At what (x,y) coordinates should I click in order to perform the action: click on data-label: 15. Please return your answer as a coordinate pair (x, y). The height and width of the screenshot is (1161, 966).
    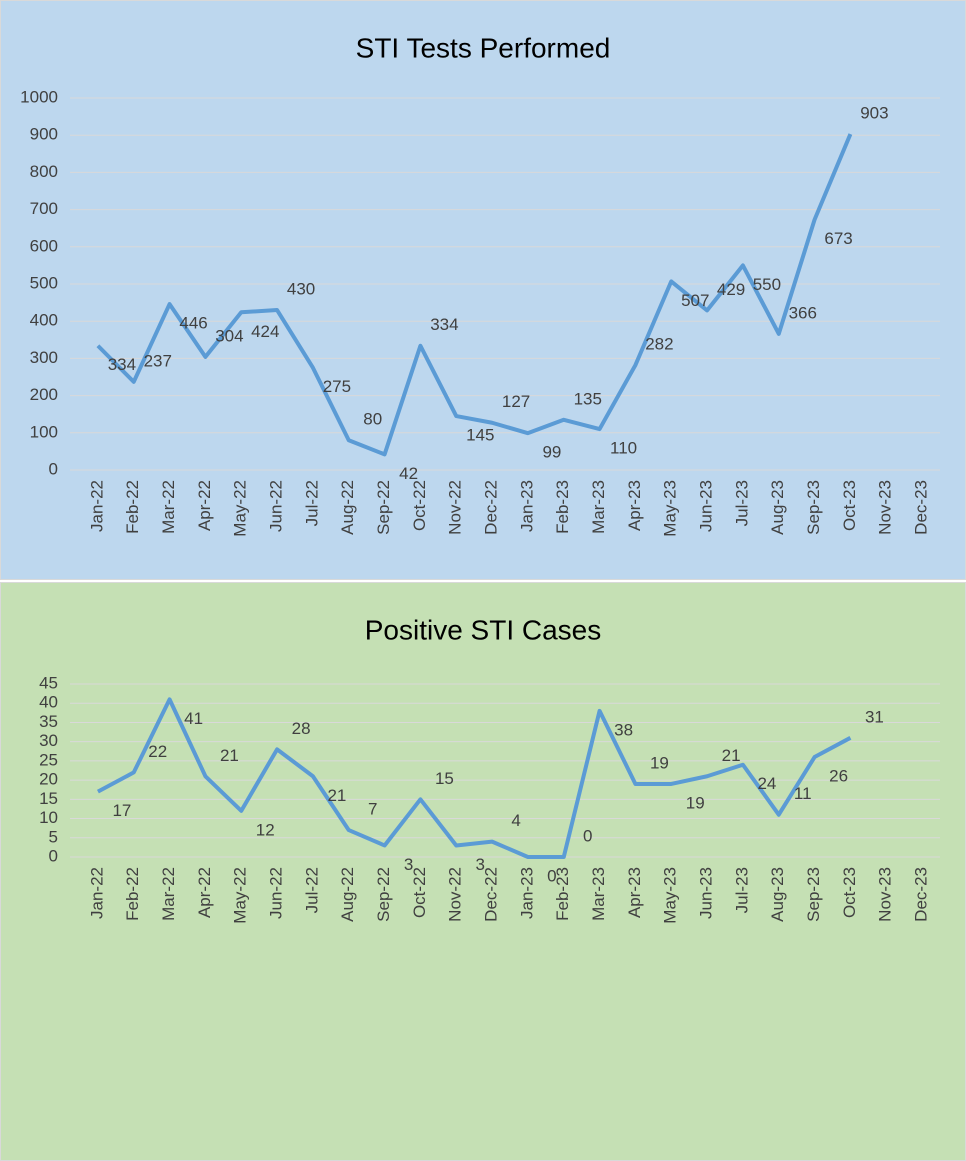
    Looking at the image, I should click on (444, 778).